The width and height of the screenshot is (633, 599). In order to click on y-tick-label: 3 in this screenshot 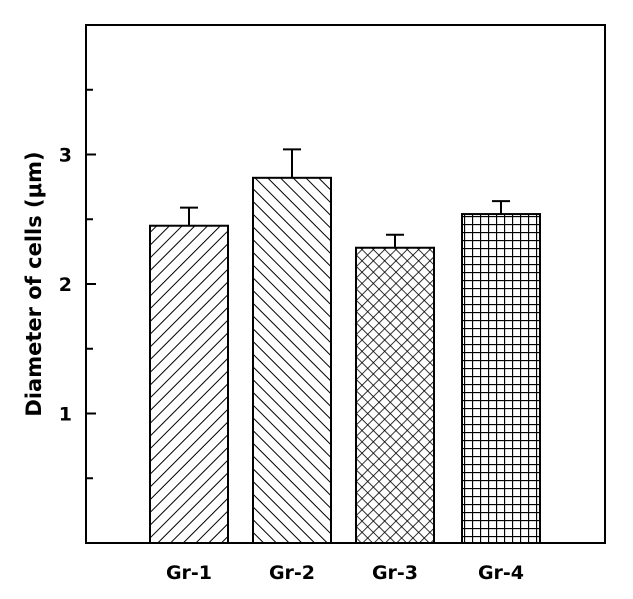, I will do `click(65, 156)`.